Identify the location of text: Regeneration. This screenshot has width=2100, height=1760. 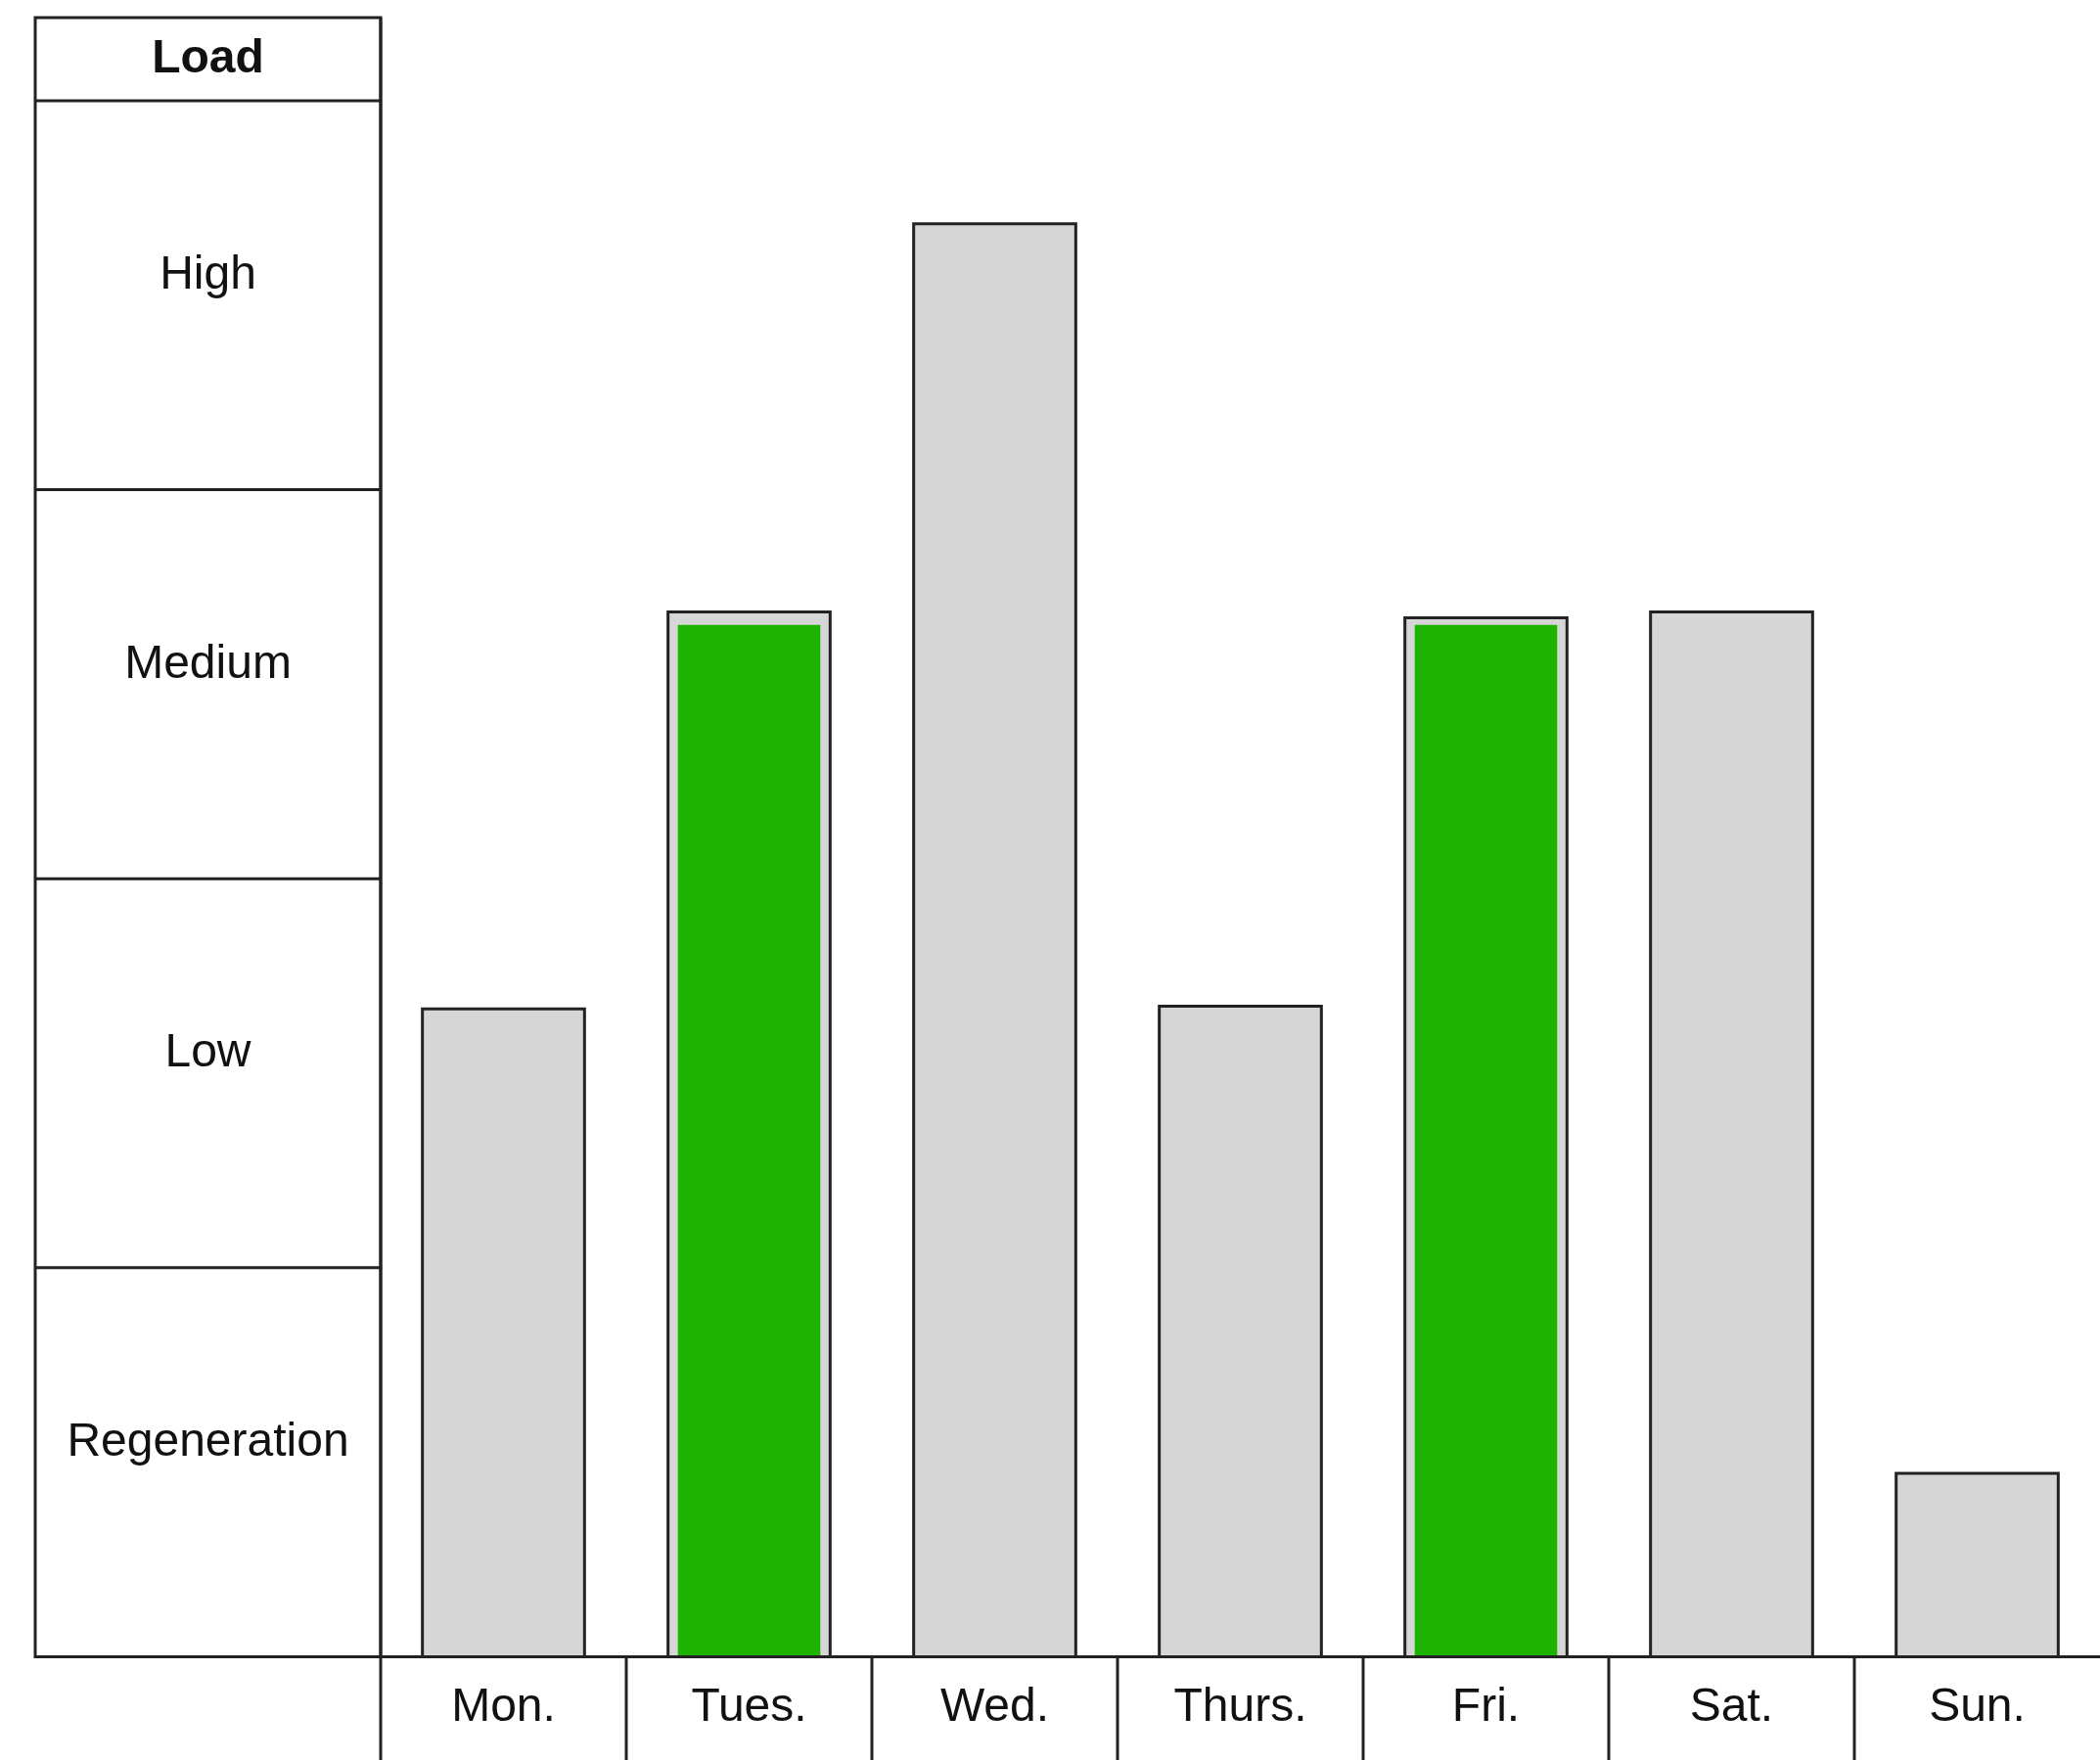
(208, 1439).